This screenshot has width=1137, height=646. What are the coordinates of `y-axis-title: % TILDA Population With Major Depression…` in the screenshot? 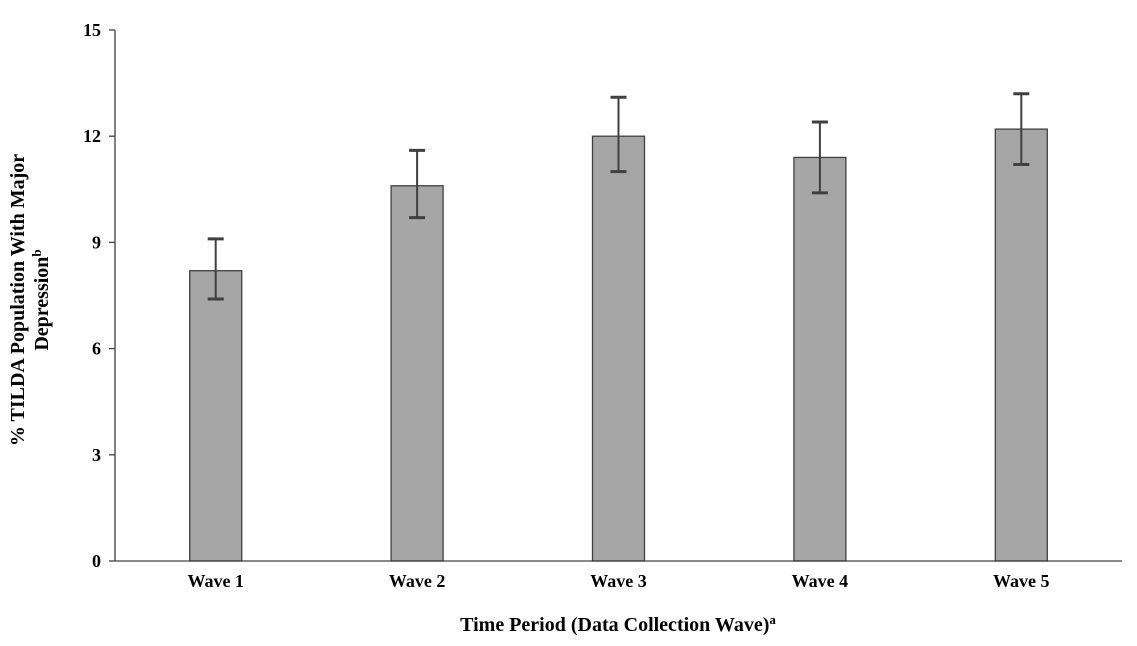 It's located at (30, 300).